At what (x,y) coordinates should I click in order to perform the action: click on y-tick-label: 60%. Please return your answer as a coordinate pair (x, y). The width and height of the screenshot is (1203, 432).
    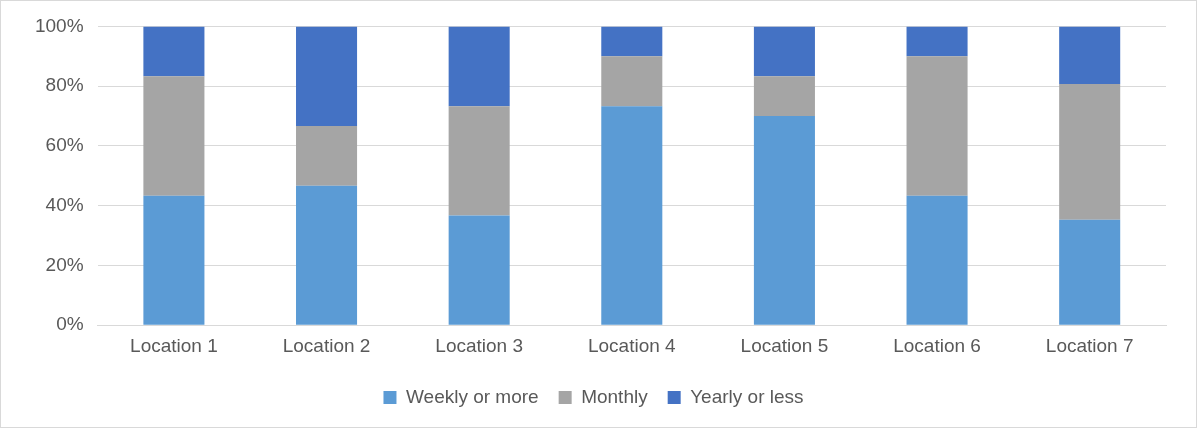
    Looking at the image, I should click on (64, 145).